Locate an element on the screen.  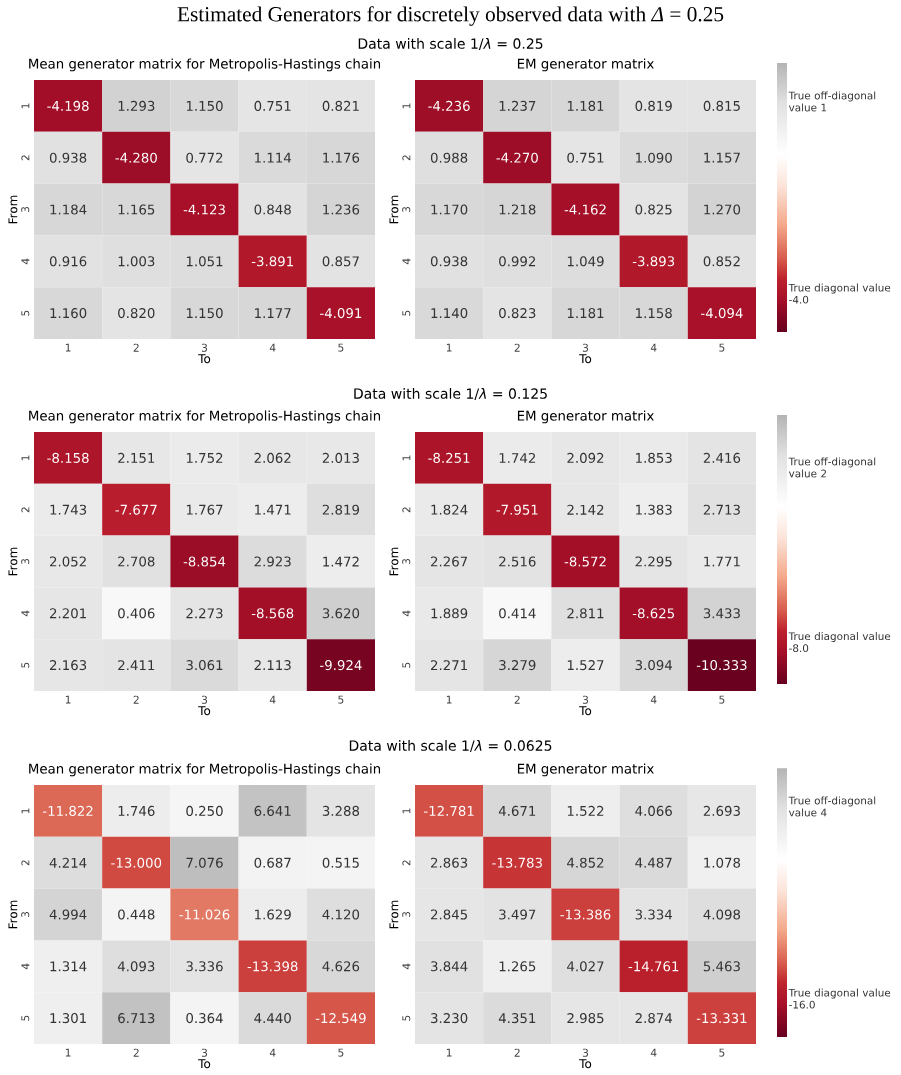
data-label: 1.181 is located at coordinates (585, 313).